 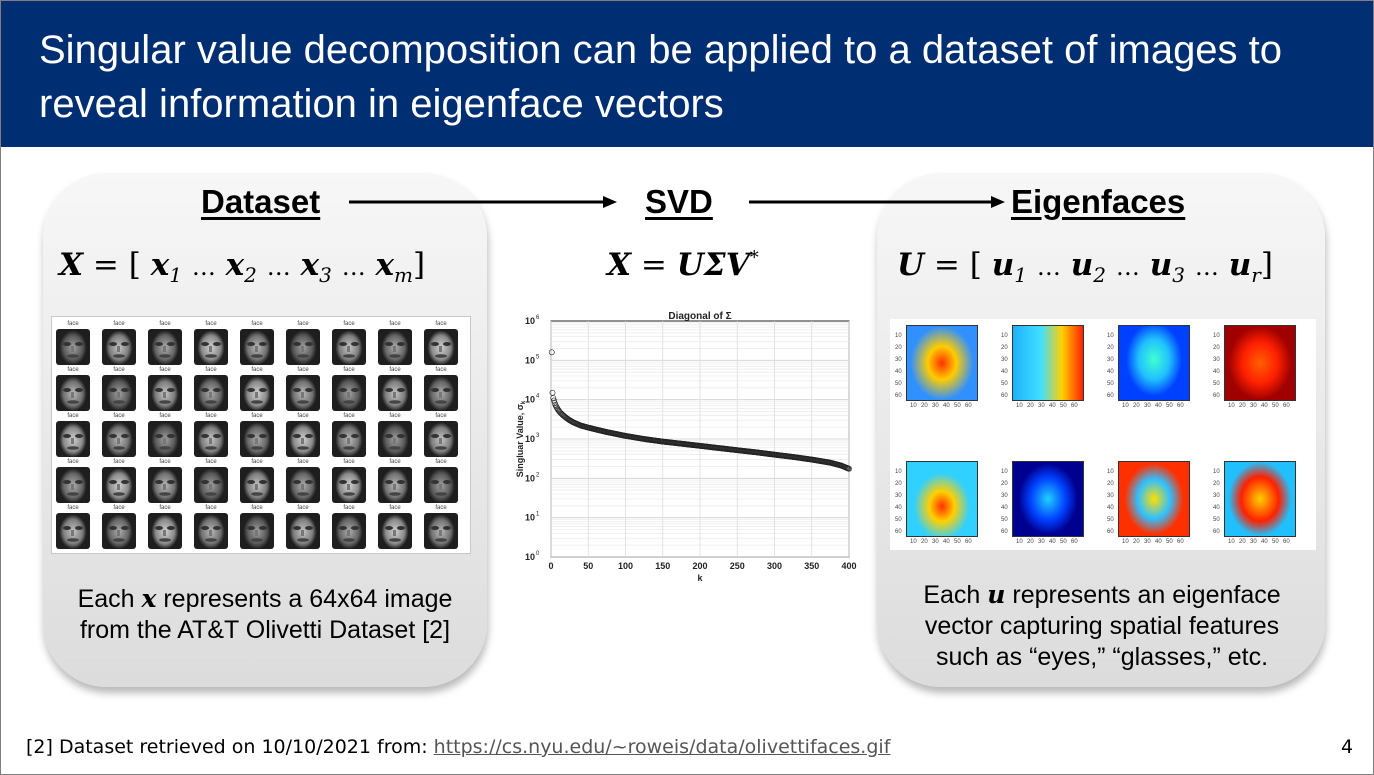 What do you see at coordinates (1004, 348) in the screenshot?
I see `eigenface-y-tick: 20` at bounding box center [1004, 348].